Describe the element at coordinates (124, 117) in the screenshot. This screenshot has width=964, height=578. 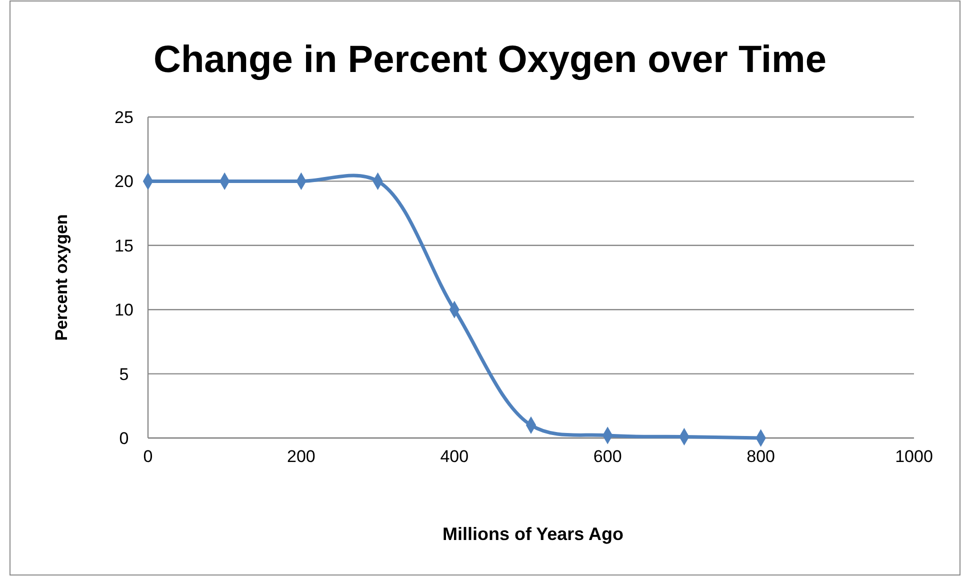
I see `y-tick-label: 25` at that location.